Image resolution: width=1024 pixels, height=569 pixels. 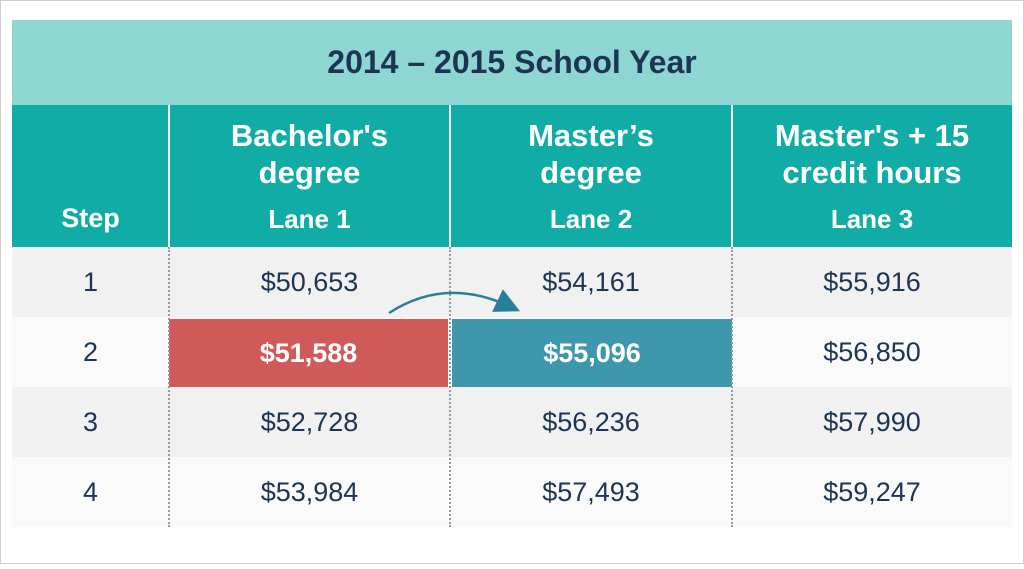 What do you see at coordinates (309, 491) in the screenshot?
I see `table-cell: $53,984` at bounding box center [309, 491].